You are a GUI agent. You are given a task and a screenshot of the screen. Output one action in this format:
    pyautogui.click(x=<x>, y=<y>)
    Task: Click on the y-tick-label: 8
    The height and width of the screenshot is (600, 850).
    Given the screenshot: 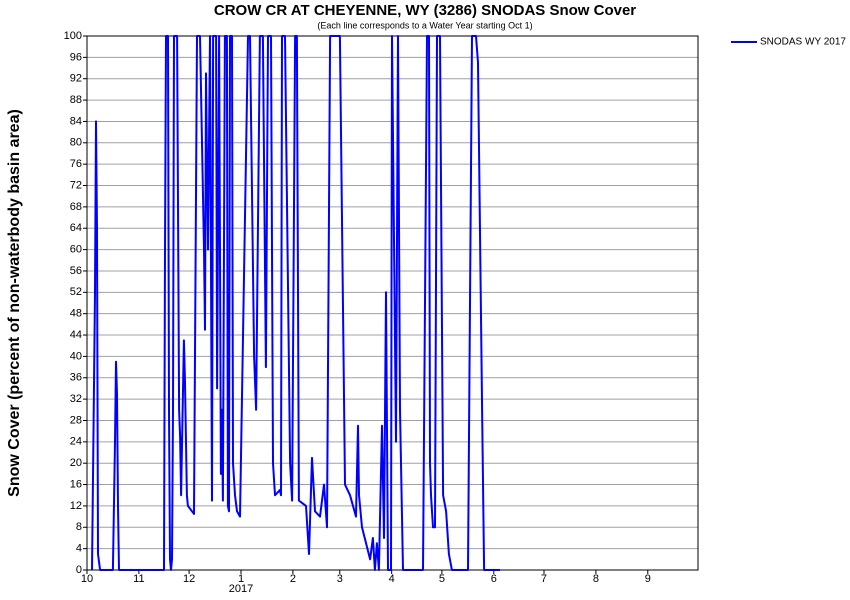 What is the action you would take?
    pyautogui.click(x=79, y=527)
    